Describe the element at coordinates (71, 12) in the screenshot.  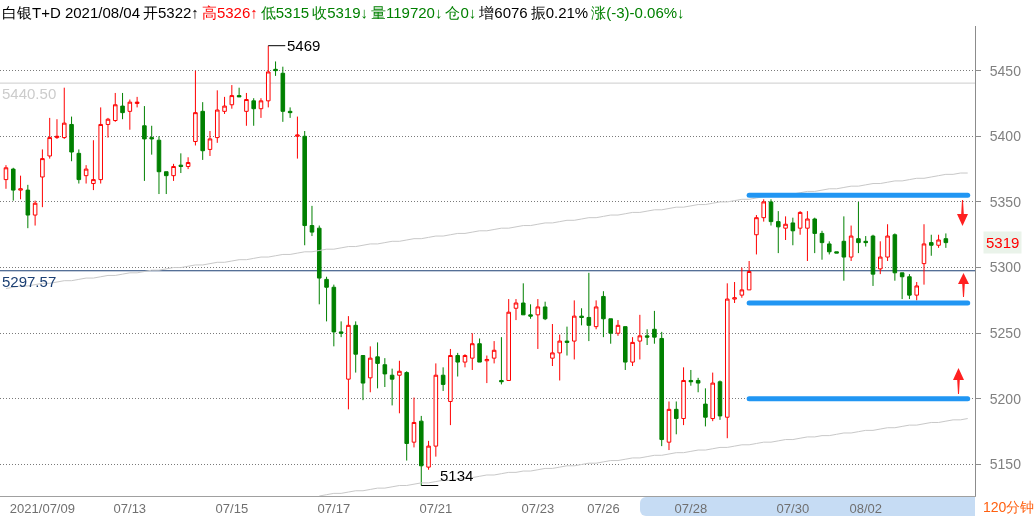
I see `chart-title: 白银T+D 2021/08/04` at that location.